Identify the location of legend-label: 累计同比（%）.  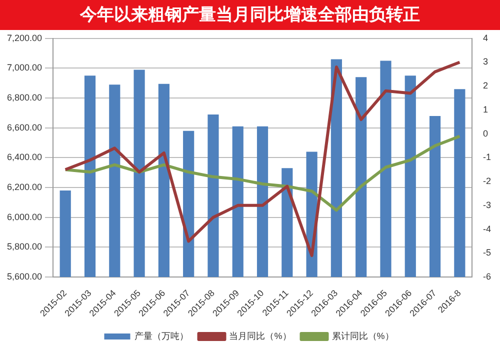
(363, 335).